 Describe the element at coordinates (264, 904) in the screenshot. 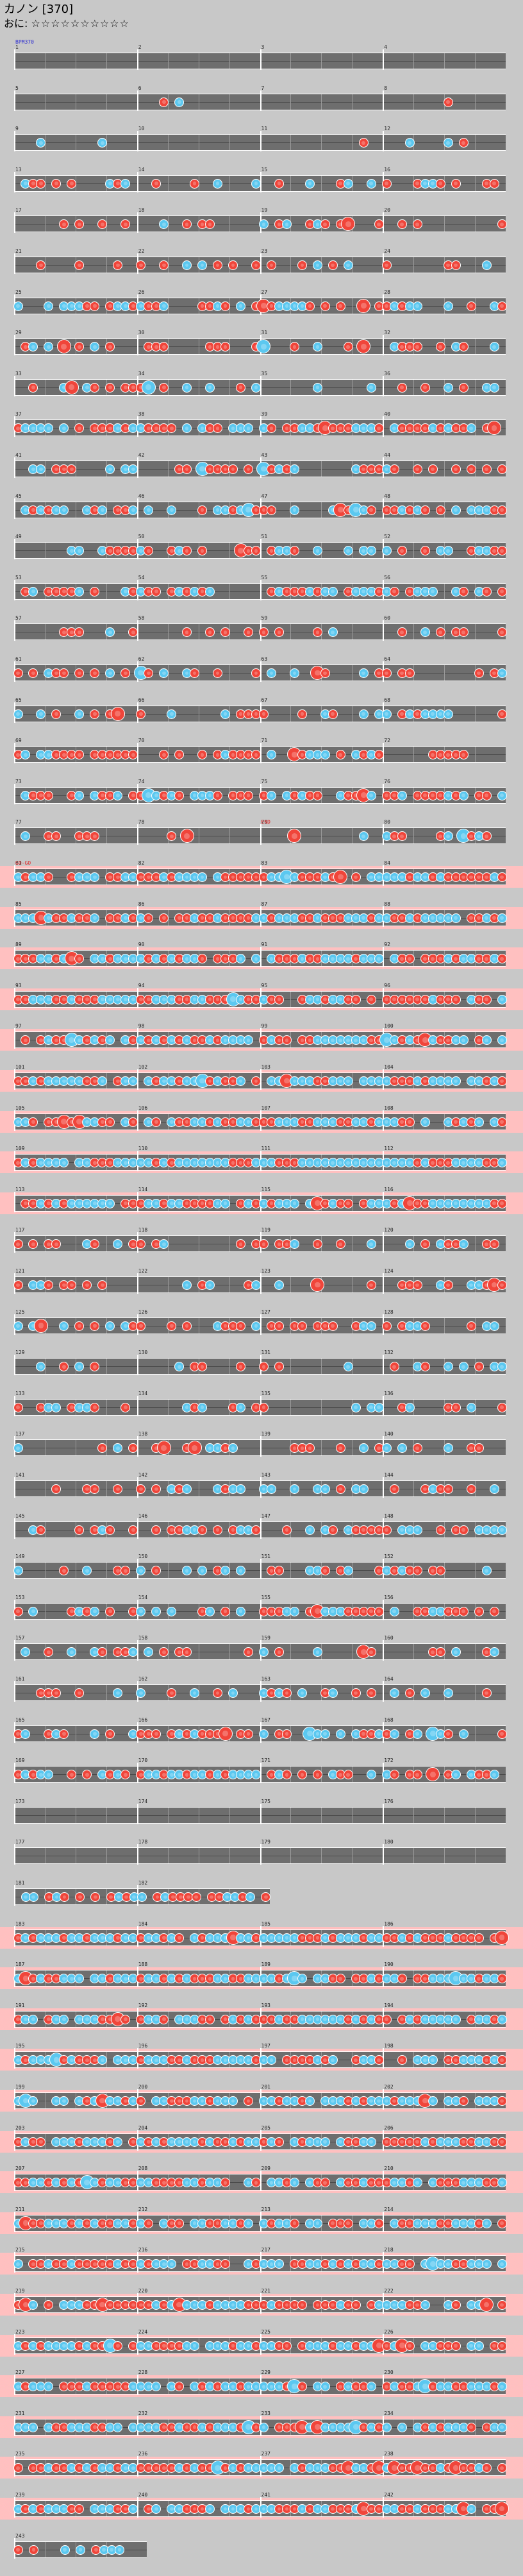

I see `bar-number: 87` at that location.